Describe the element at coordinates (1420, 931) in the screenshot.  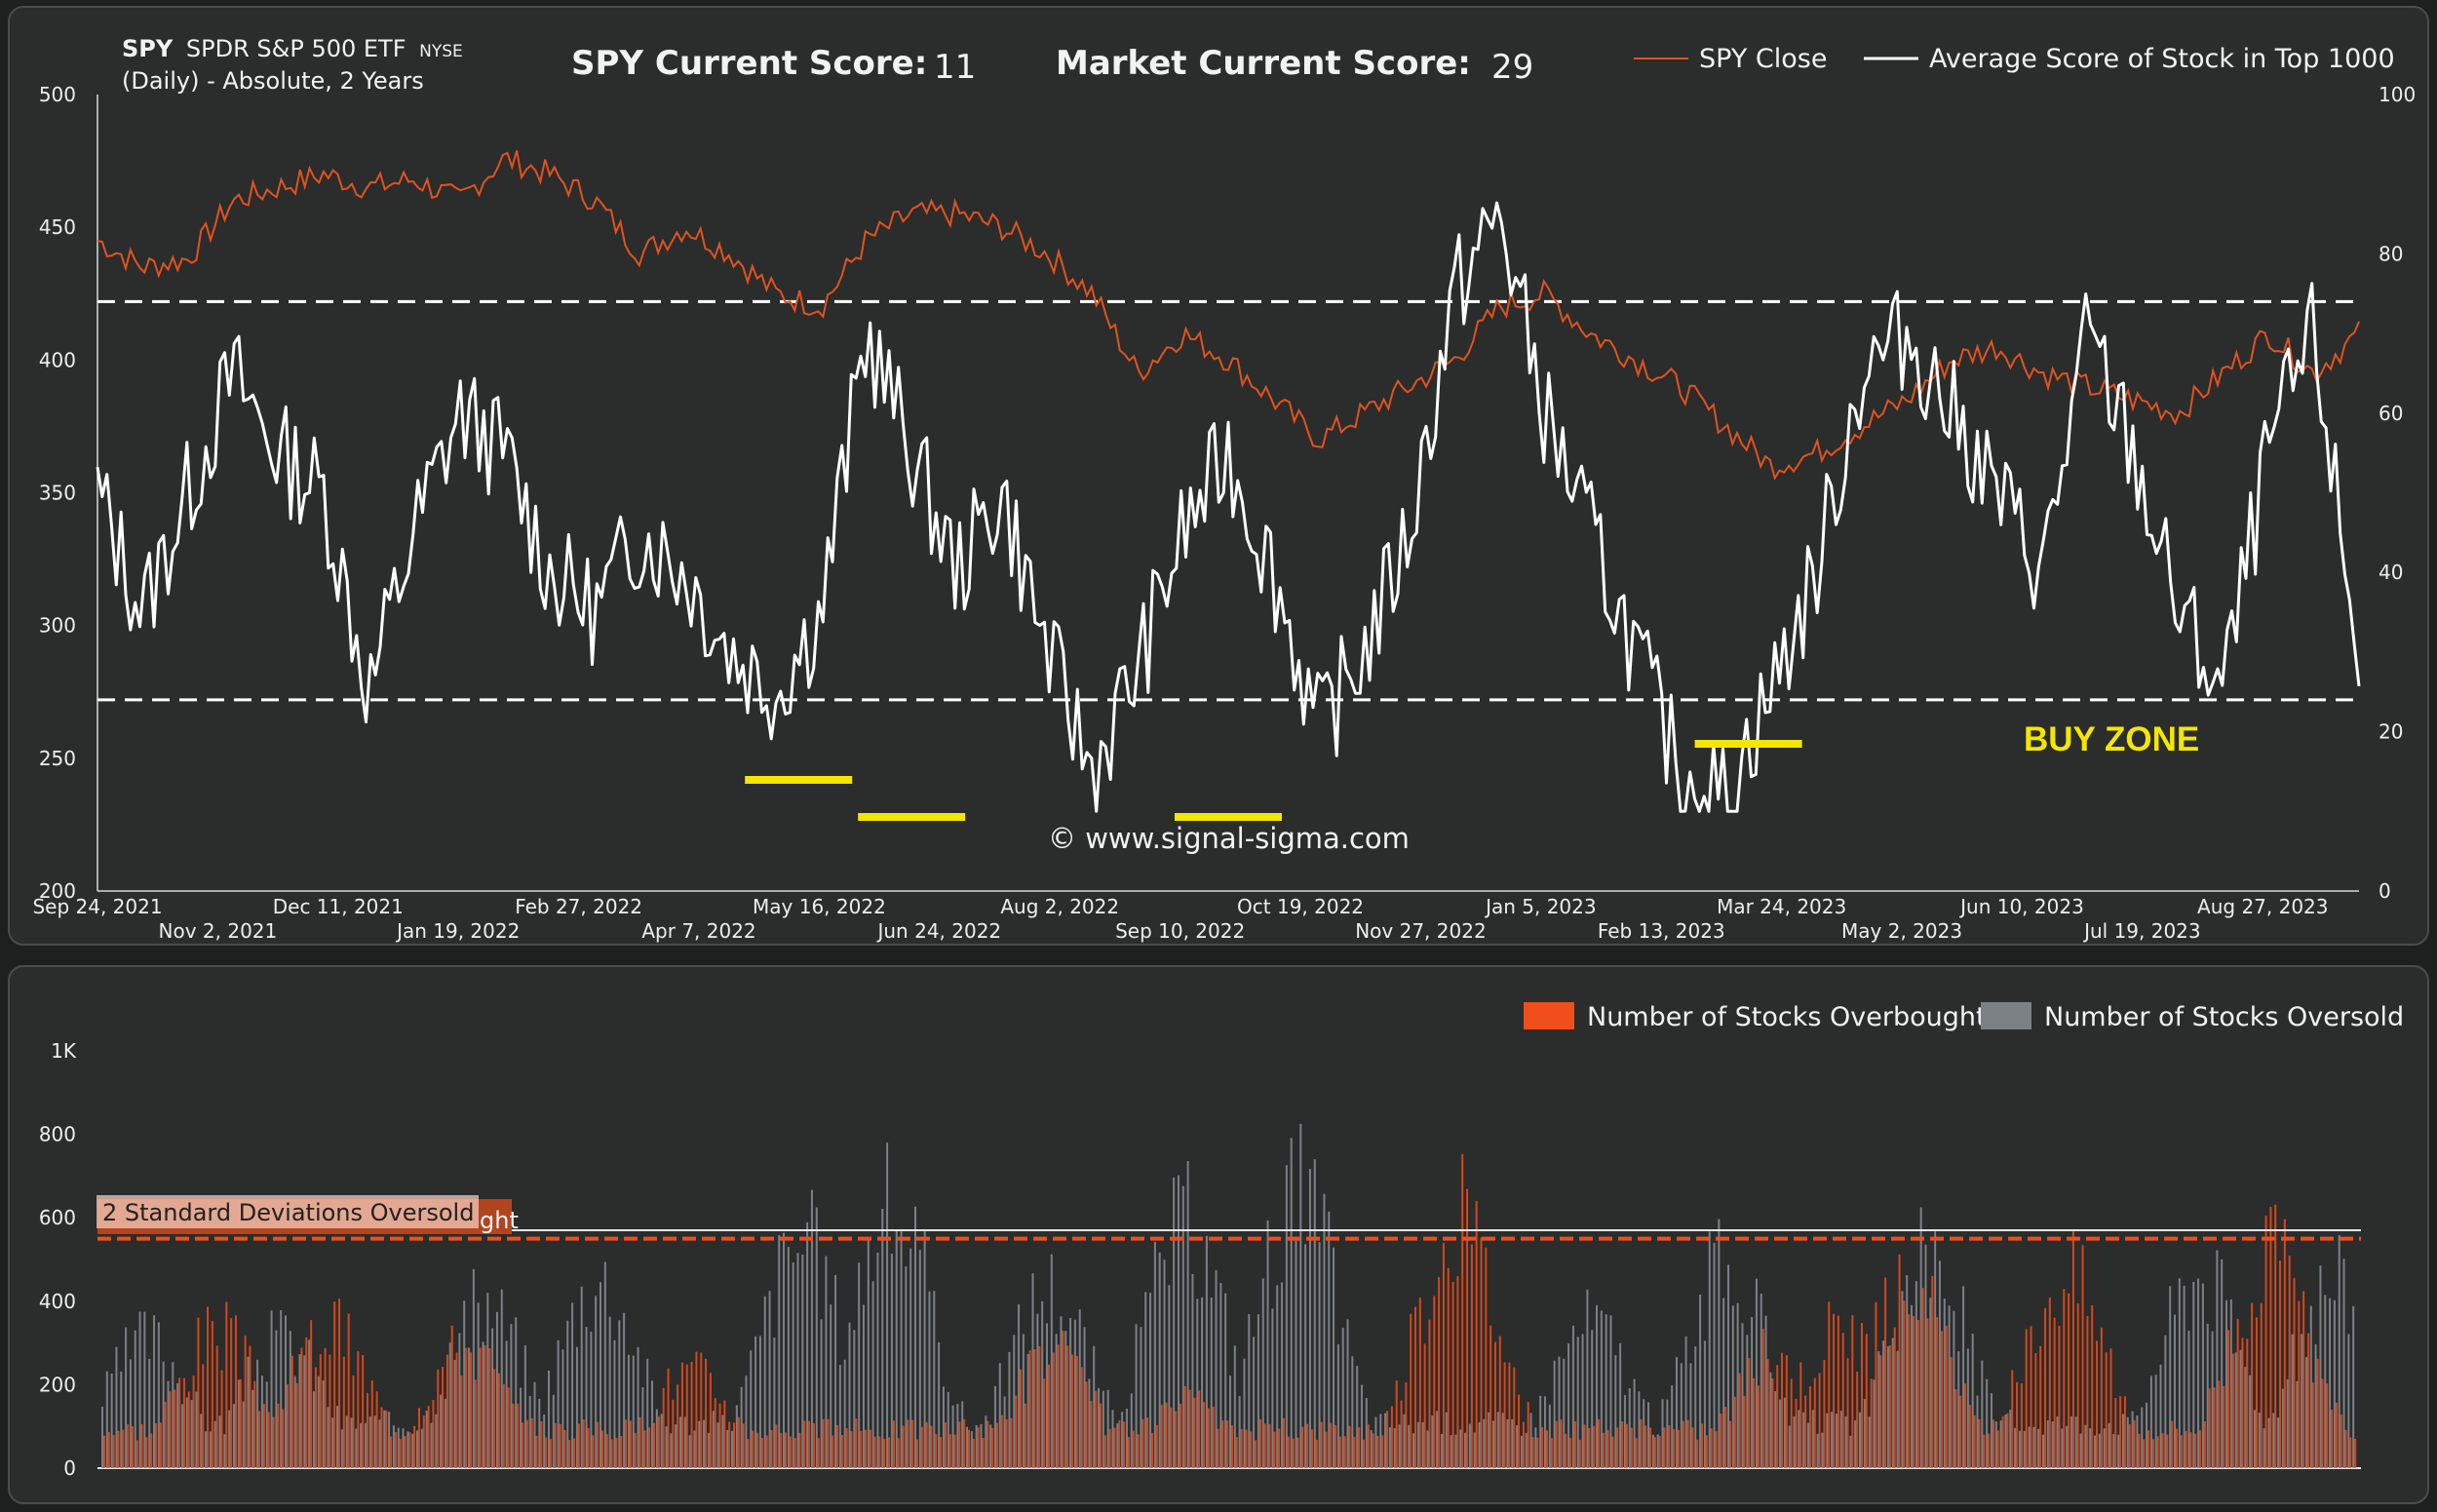
I see `x-tick-label: Nov 27, 2022` at that location.